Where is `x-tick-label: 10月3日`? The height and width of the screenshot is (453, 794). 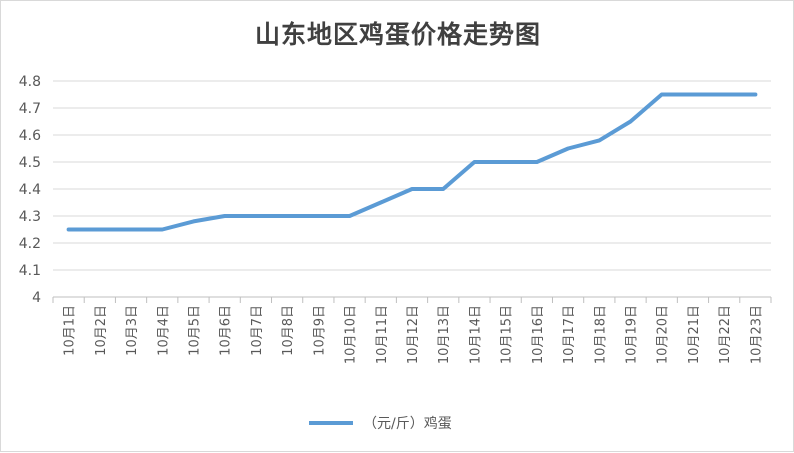 x-tick-label: 10月3日 is located at coordinates (132, 330).